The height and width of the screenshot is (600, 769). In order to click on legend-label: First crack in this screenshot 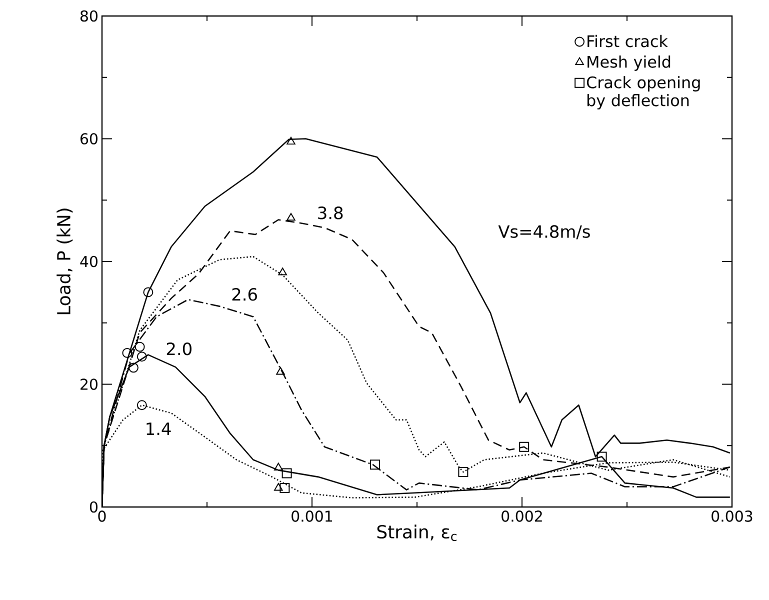, I will do `click(628, 41)`.